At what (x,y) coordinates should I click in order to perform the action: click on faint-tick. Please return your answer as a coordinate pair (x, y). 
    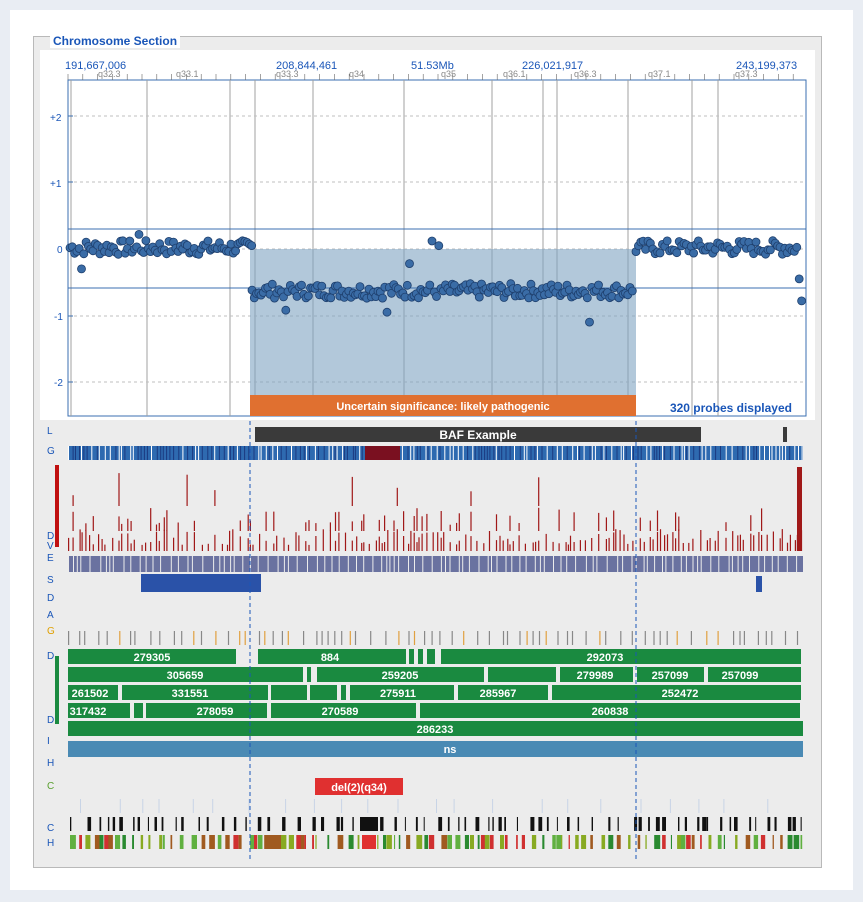
    Looking at the image, I should click on (768, 806).